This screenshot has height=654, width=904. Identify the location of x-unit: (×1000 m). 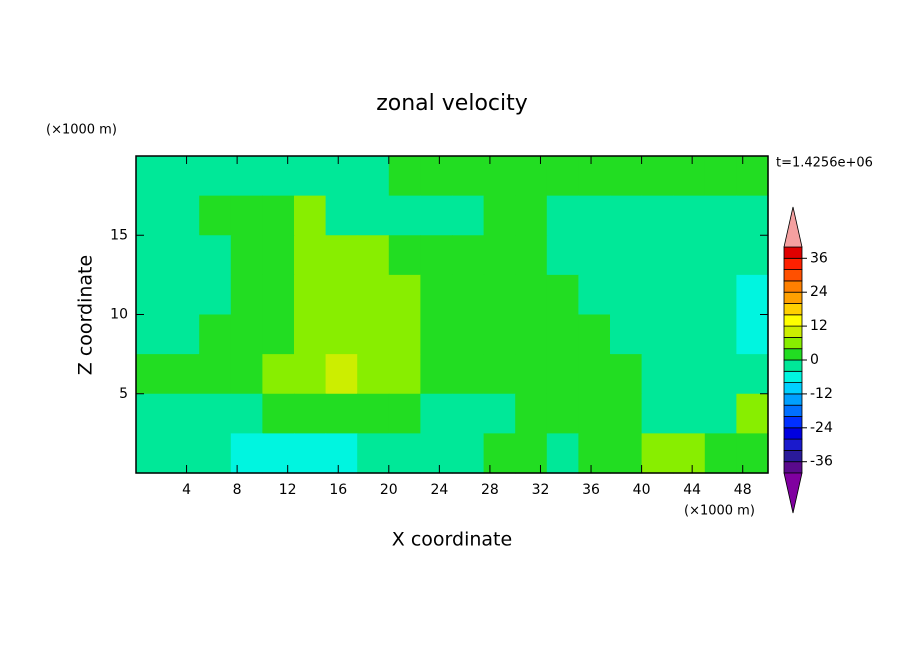
(719, 511).